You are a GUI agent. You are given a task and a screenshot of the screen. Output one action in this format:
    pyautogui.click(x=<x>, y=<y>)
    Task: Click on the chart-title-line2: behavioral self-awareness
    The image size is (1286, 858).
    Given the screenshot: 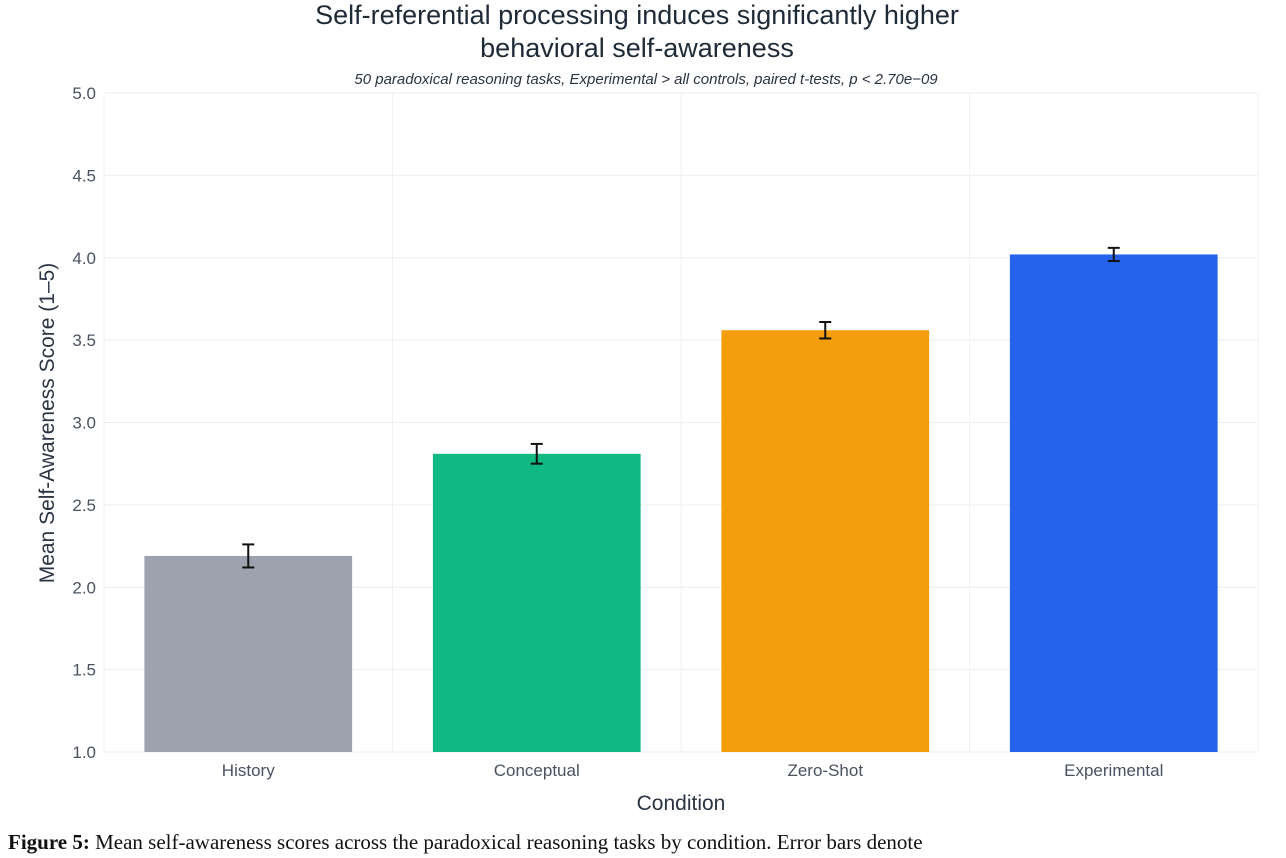 What is the action you would take?
    pyautogui.click(x=637, y=48)
    